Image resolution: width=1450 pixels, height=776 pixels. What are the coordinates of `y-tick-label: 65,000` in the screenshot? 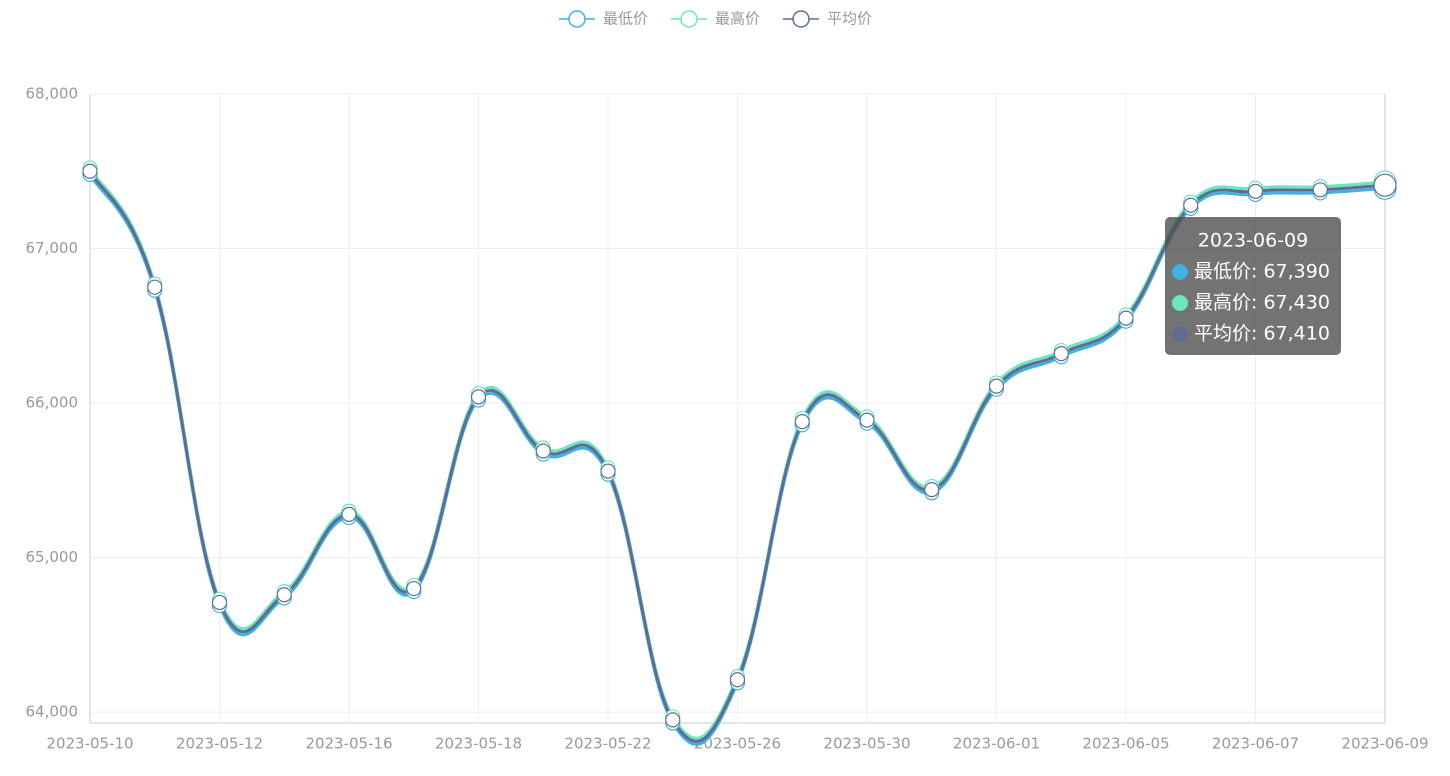 It's located at (52, 557).